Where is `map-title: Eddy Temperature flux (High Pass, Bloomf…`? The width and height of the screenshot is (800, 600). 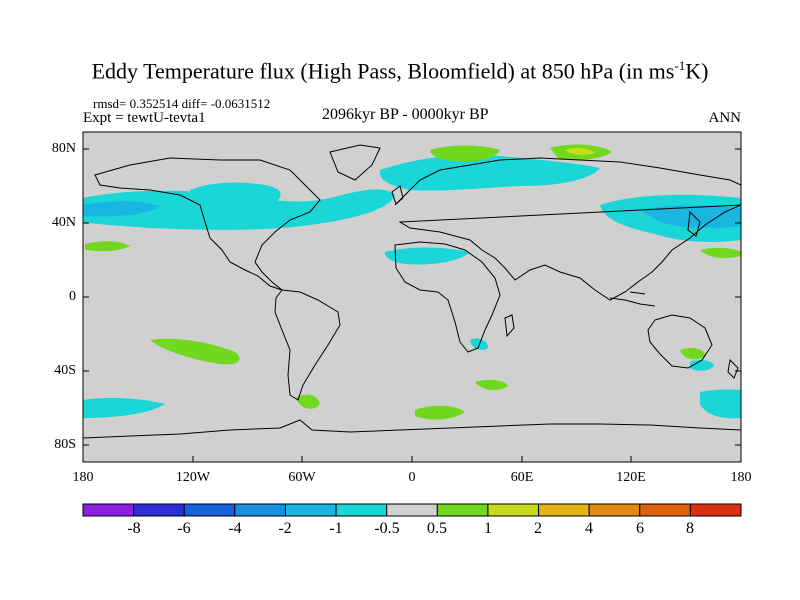
map-title: Eddy Temperature flux (High Pass, Bloomf… is located at coordinates (400, 71).